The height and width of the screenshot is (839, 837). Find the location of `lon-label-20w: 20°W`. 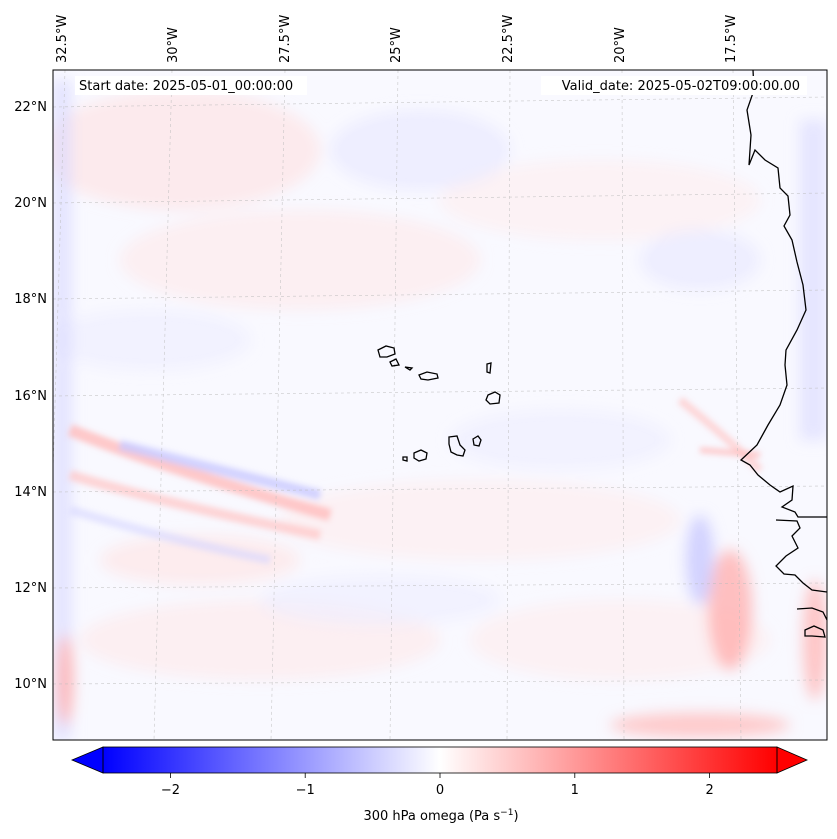

lon-label-20w: 20°W is located at coordinates (620, 45).